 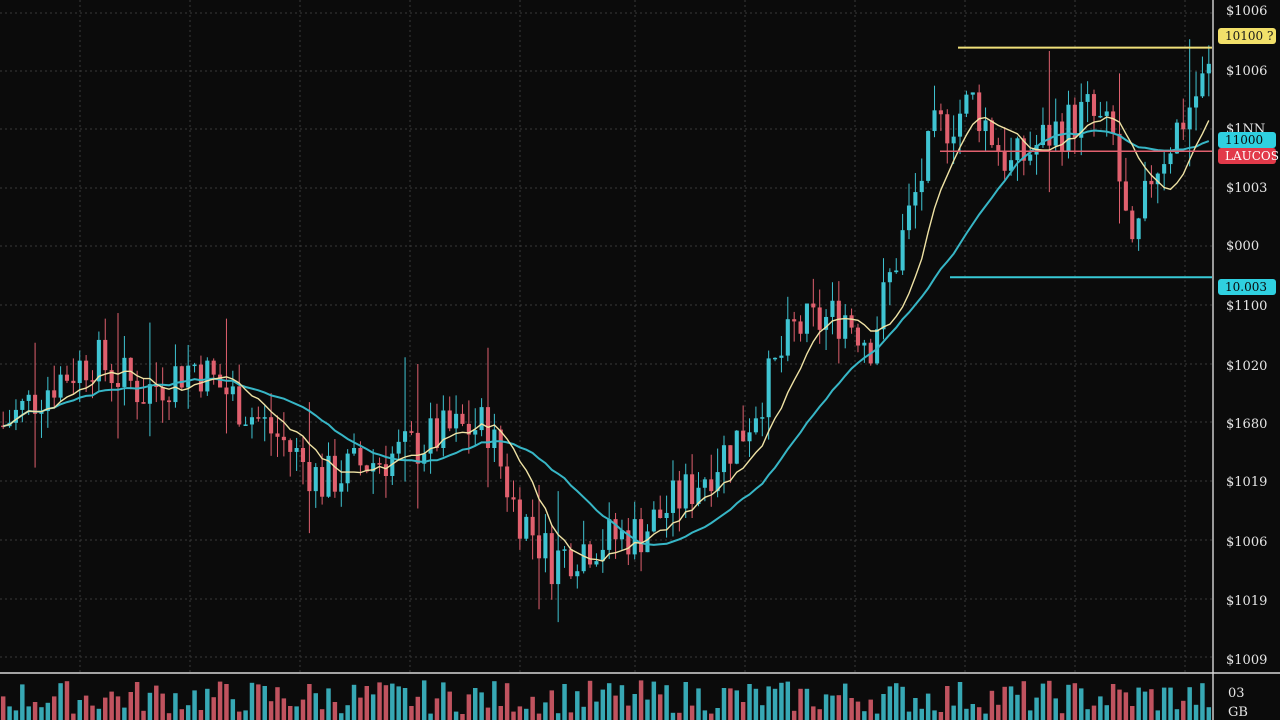 I want to click on price-tick-label: $1009, so click(x=1246, y=660).